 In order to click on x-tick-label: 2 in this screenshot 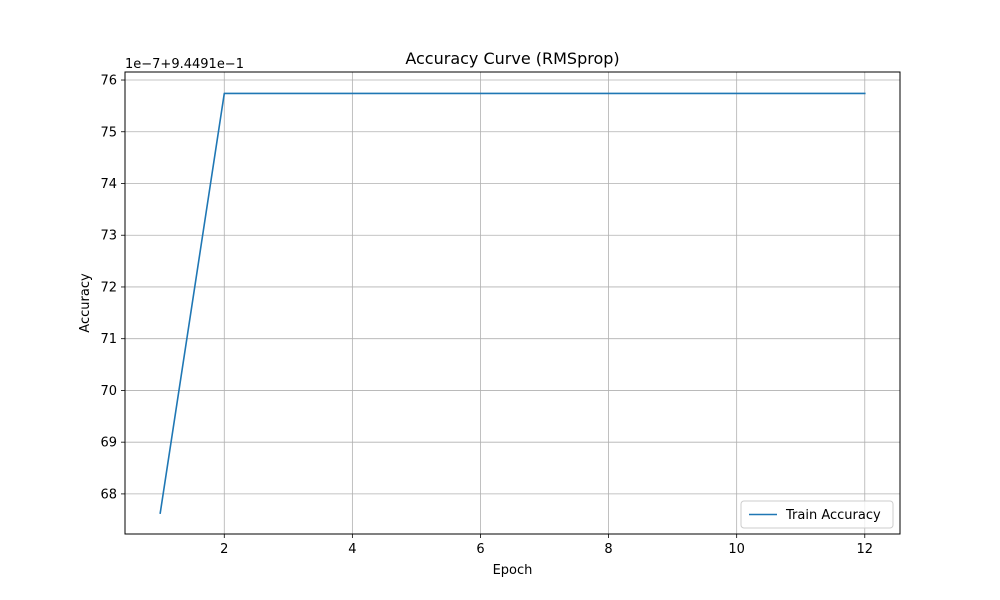, I will do `click(224, 549)`.